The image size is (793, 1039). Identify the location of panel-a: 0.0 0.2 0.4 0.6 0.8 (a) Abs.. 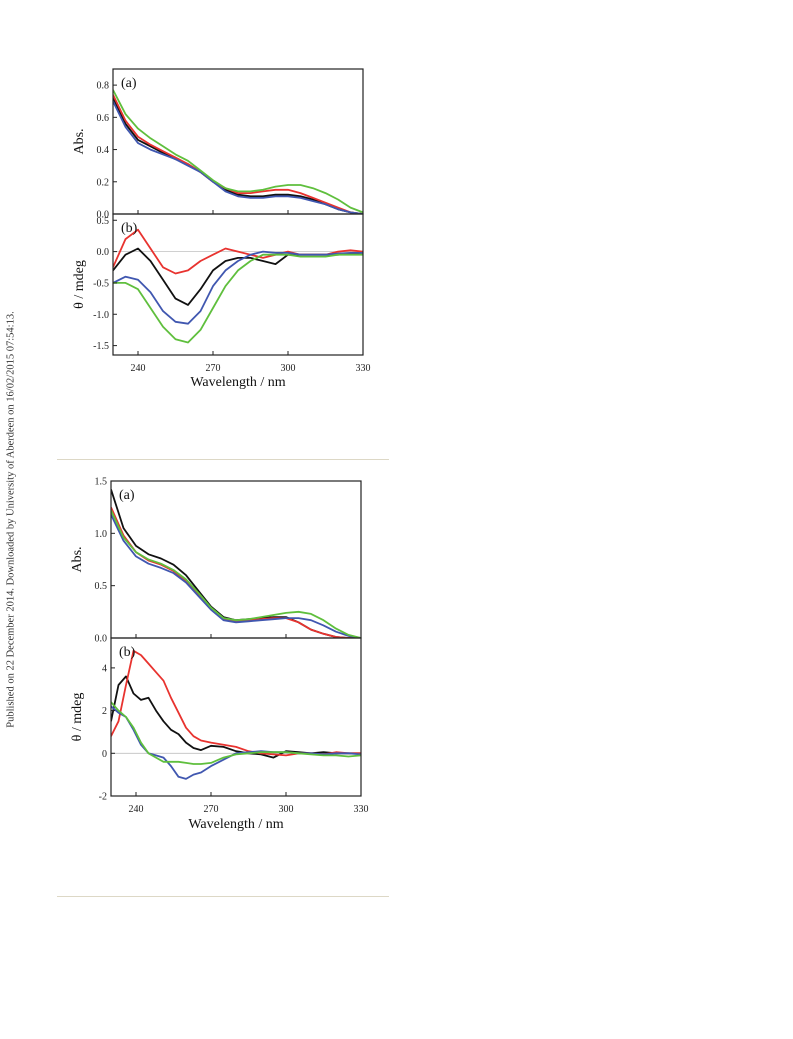
(218, 144).